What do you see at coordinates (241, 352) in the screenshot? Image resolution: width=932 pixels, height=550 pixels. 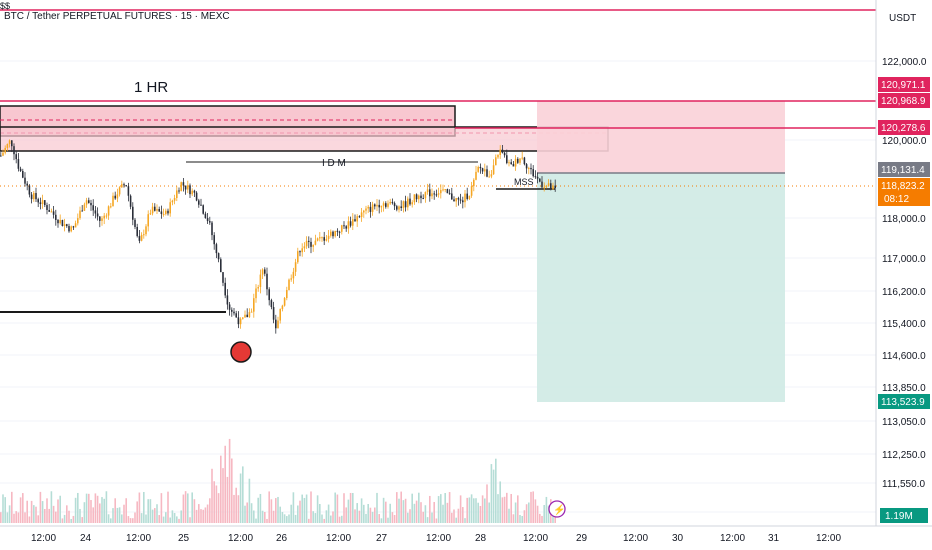 I see `liquidity-sweep-marker` at bounding box center [241, 352].